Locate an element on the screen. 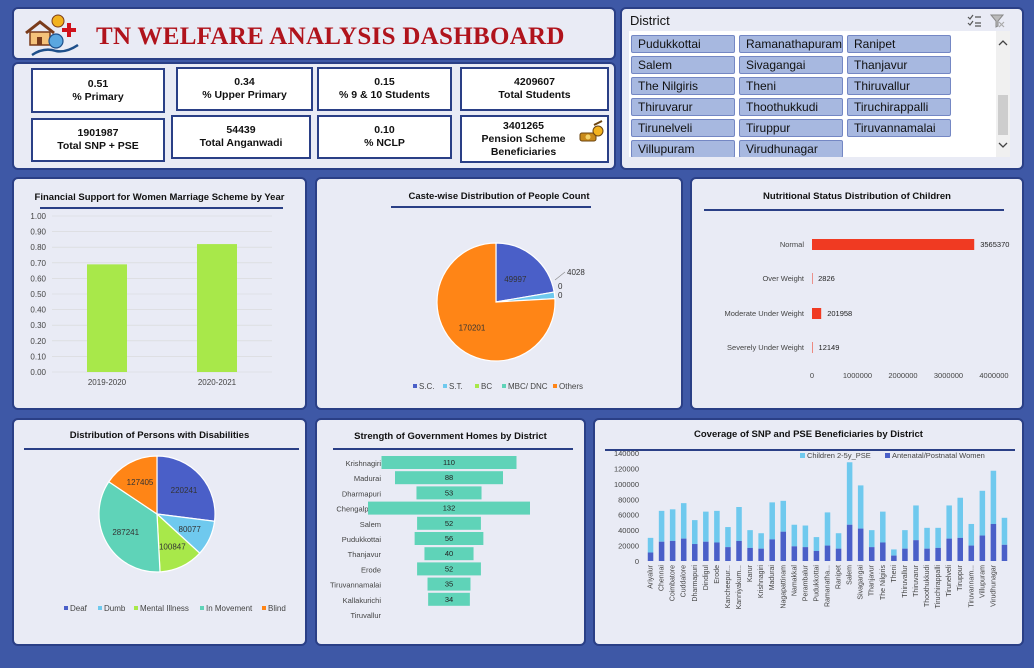  district-item: Thanjavur is located at coordinates (899, 65).